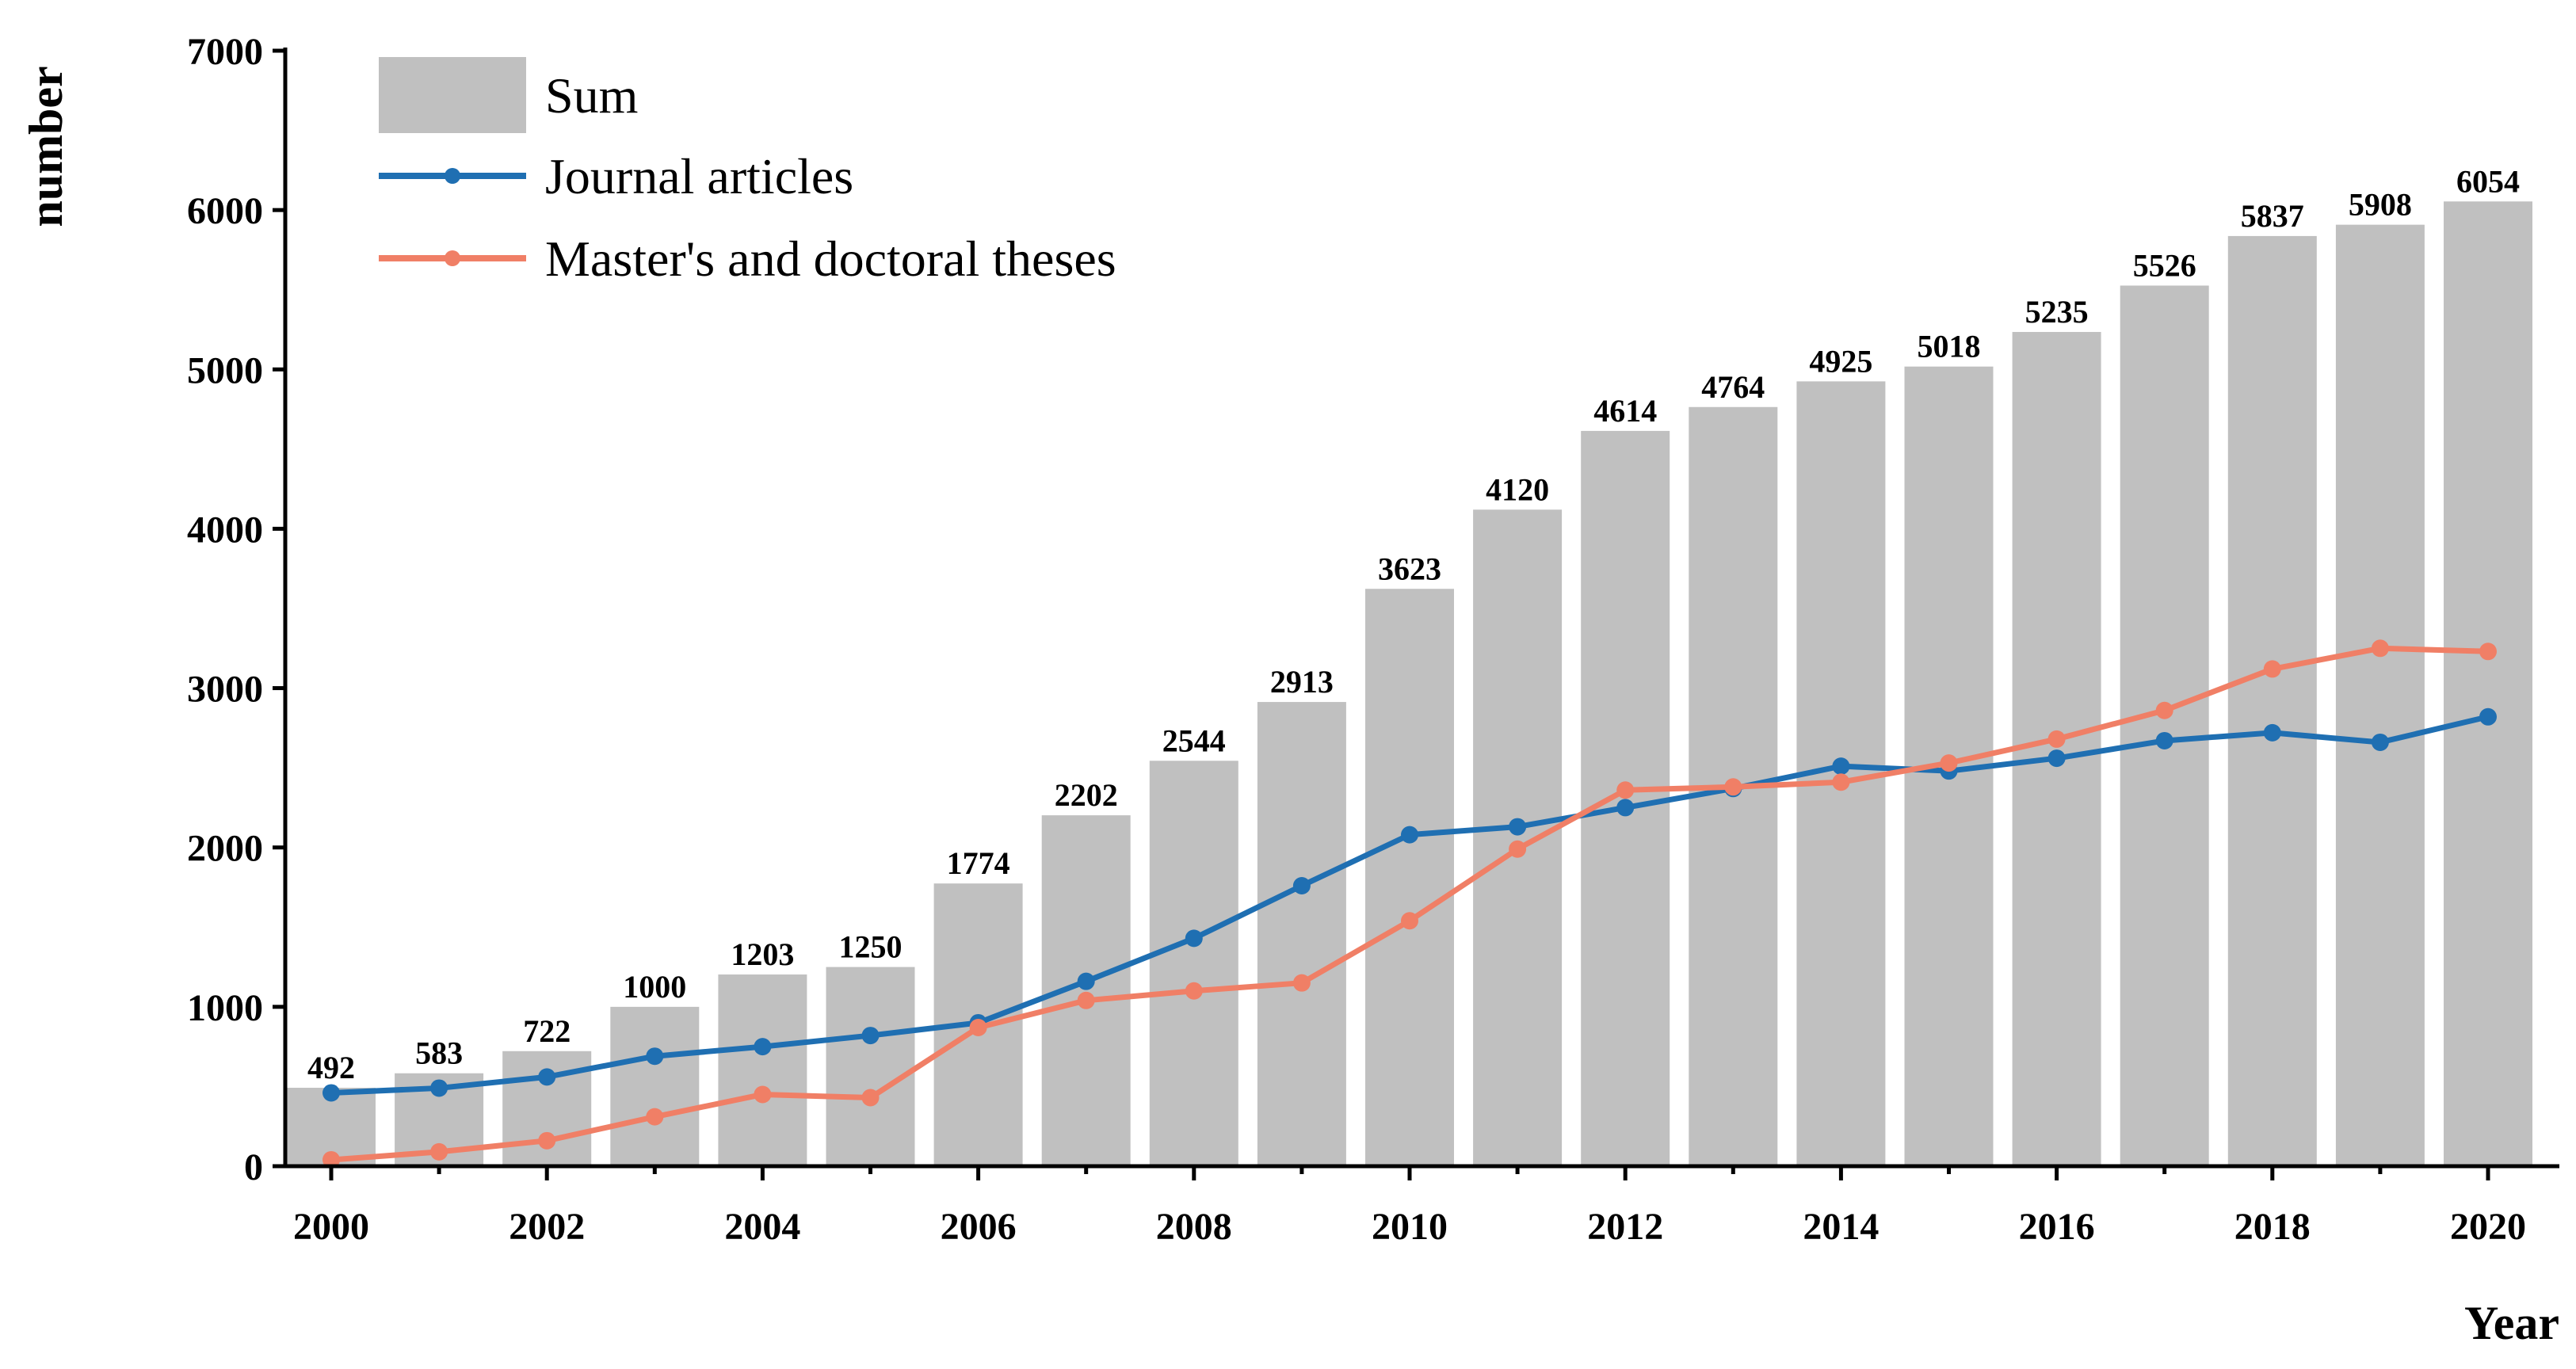  Describe the element at coordinates (225, 1008) in the screenshot. I see `y-tick-label: 1000` at that location.